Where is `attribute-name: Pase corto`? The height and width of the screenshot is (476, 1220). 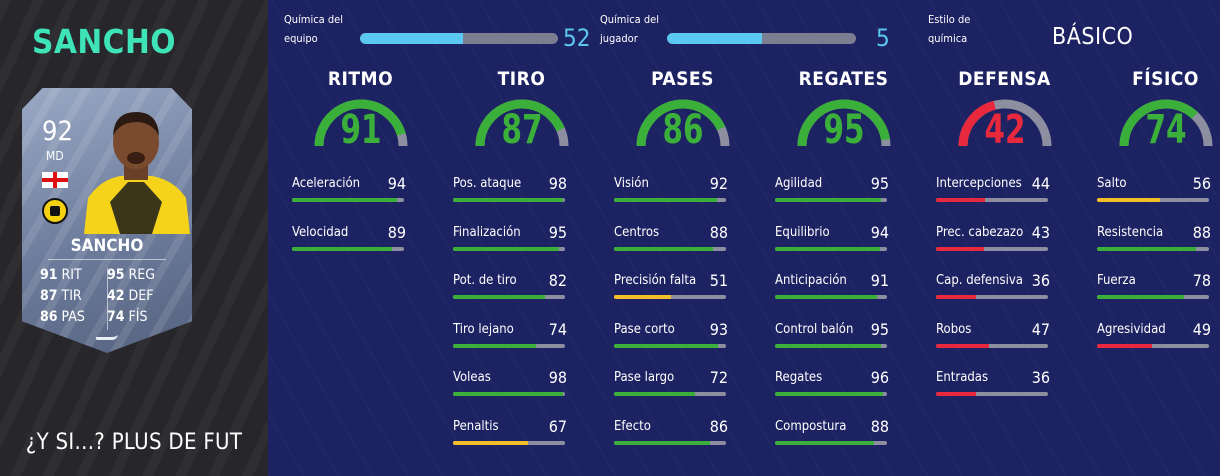
attribute-name: Pase corto is located at coordinates (644, 329).